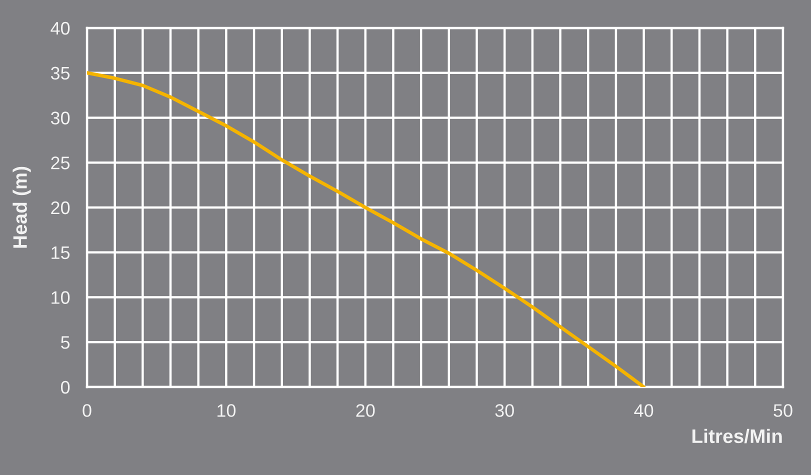 The height and width of the screenshot is (475, 811). Describe the element at coordinates (21, 207) in the screenshot. I see `y-axis-title: Head (m)` at that location.